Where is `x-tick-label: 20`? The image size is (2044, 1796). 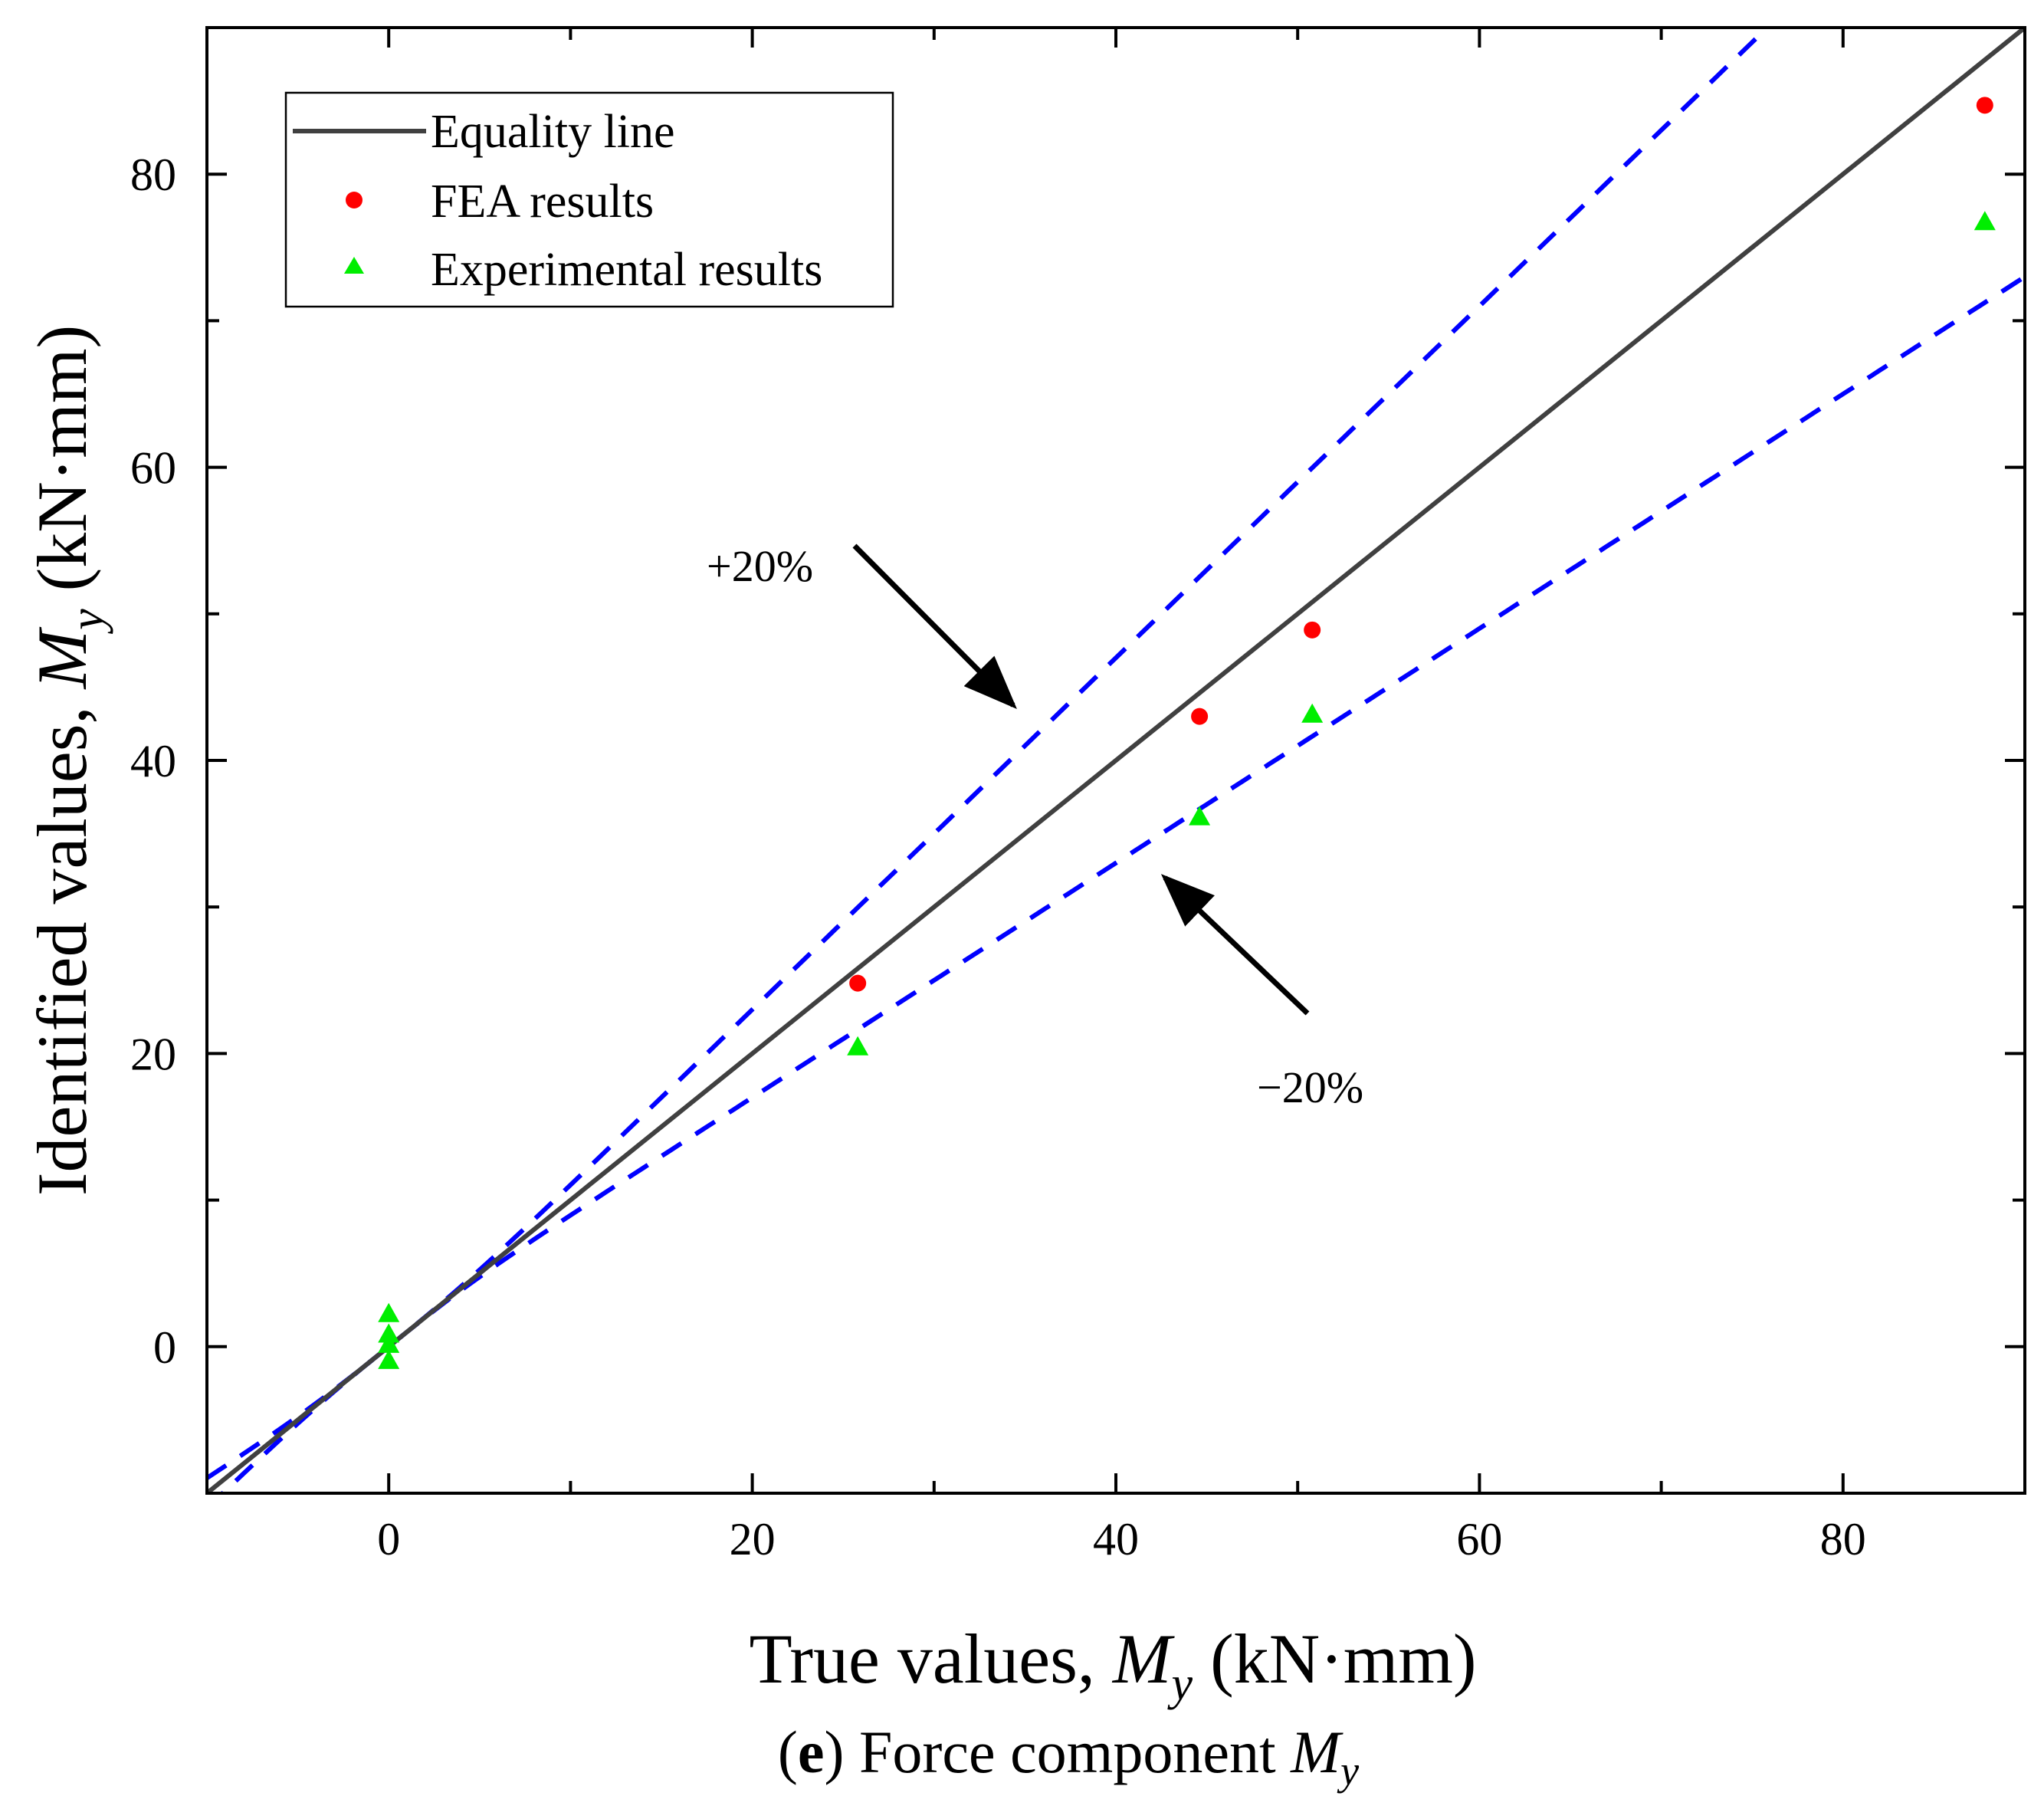 x-tick-label: 20 is located at coordinates (753, 1539).